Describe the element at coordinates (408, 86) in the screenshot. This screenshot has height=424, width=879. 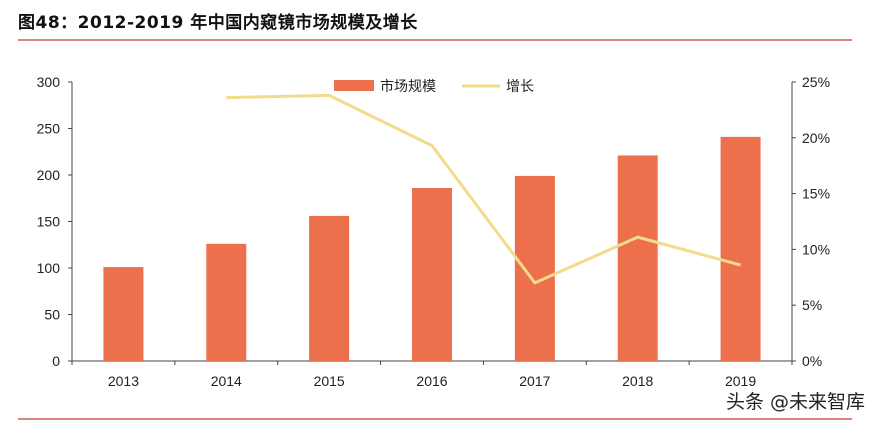
I see `legend-label-bar: 市场规模` at that location.